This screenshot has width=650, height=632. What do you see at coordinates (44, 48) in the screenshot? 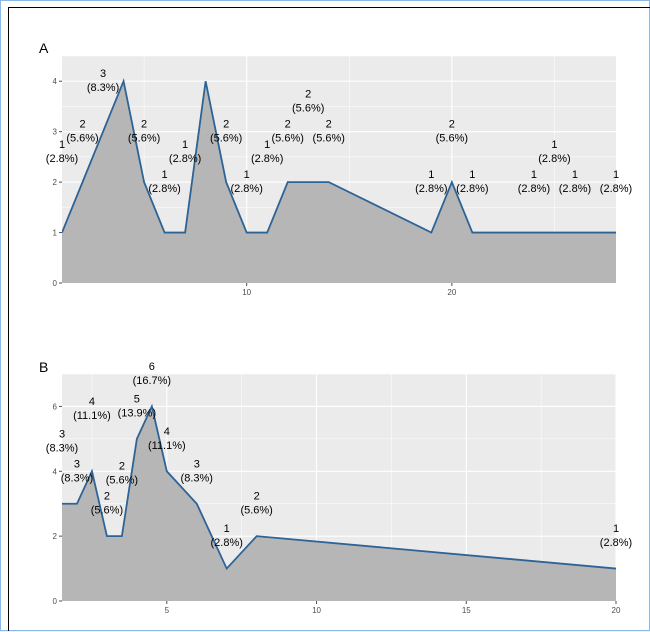
I see `panel-tag: A` at bounding box center [44, 48].